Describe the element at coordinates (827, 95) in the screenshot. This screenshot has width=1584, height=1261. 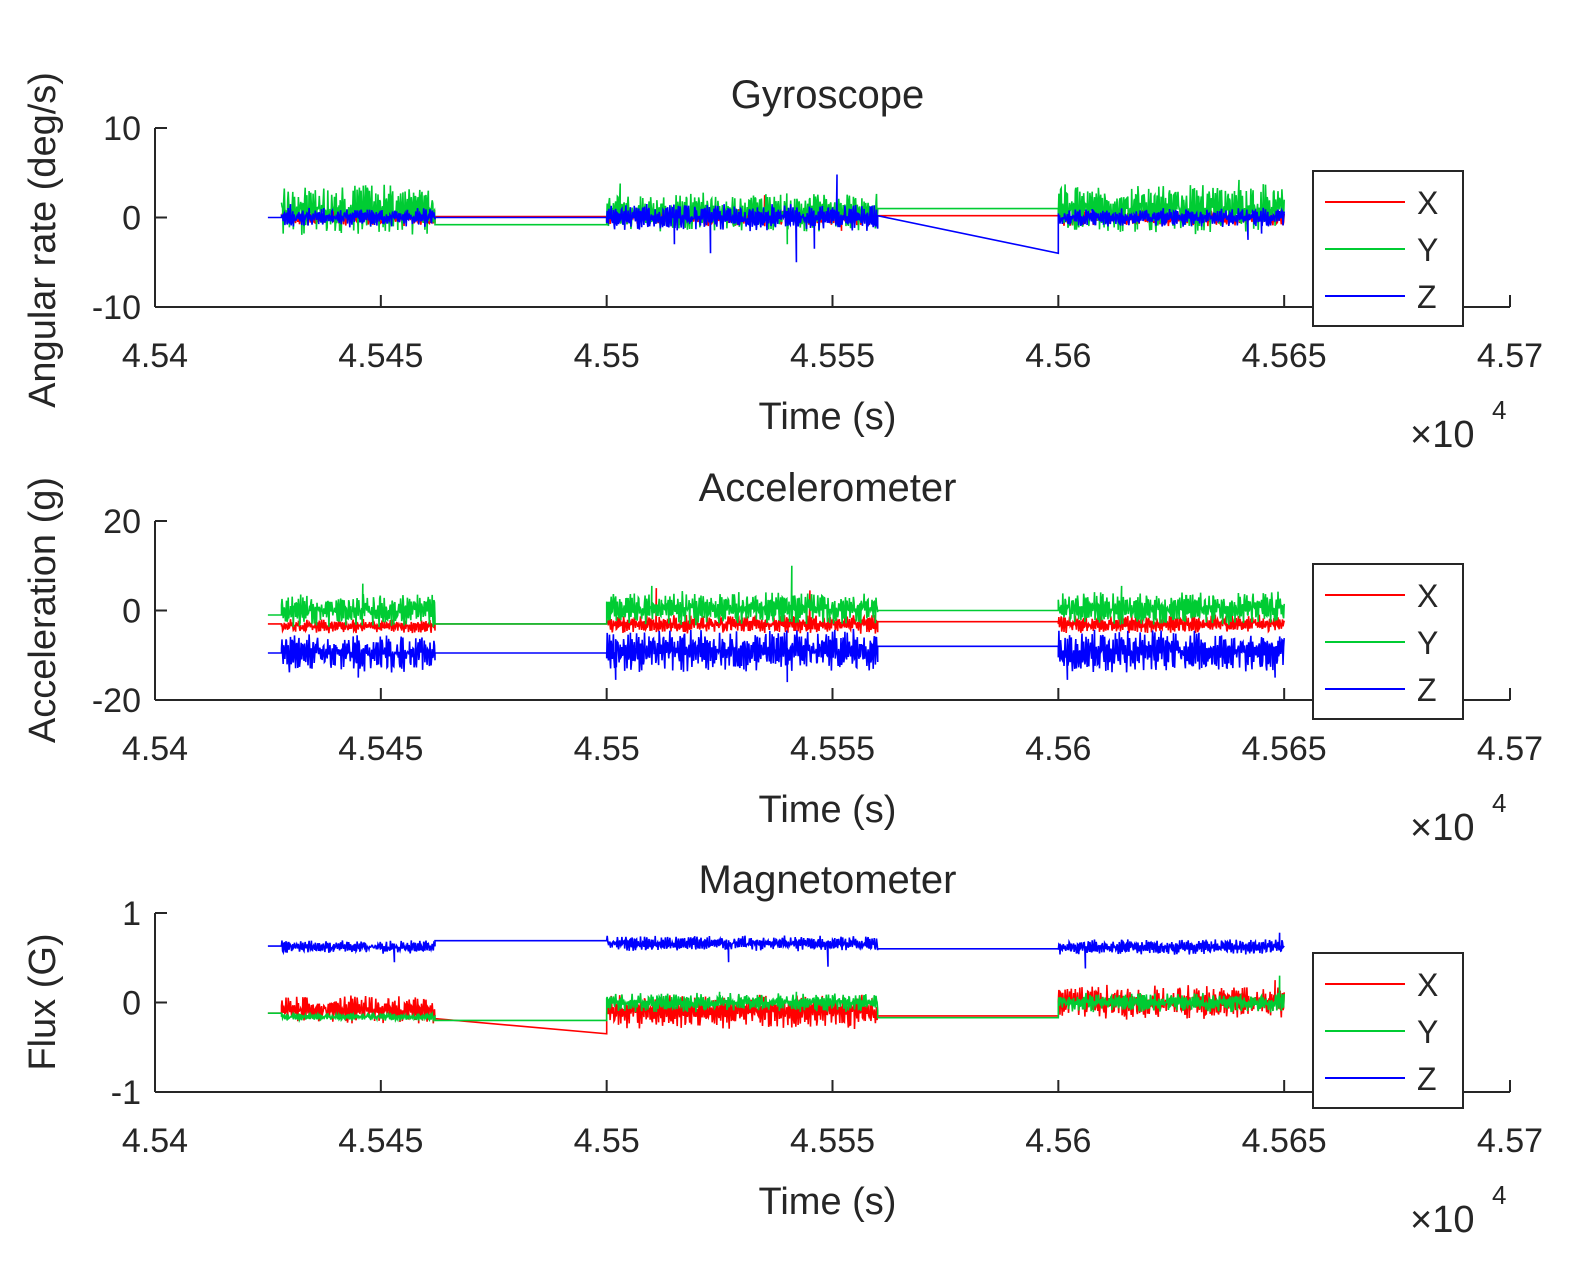
I see `chart-title: Gyroscope` at that location.